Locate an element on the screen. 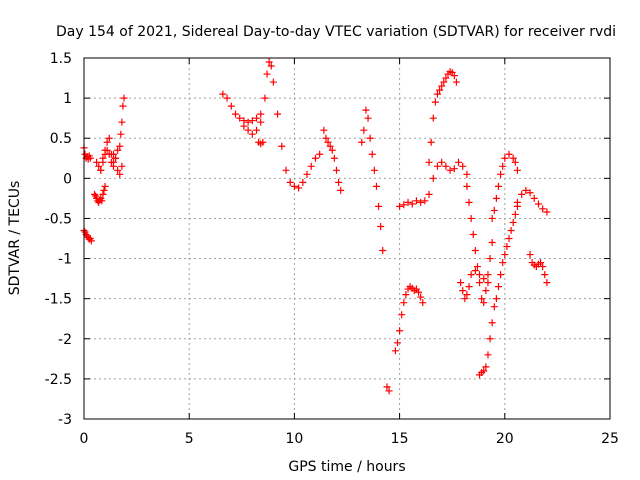  series-arc-l is located at coordinates (388, 389).